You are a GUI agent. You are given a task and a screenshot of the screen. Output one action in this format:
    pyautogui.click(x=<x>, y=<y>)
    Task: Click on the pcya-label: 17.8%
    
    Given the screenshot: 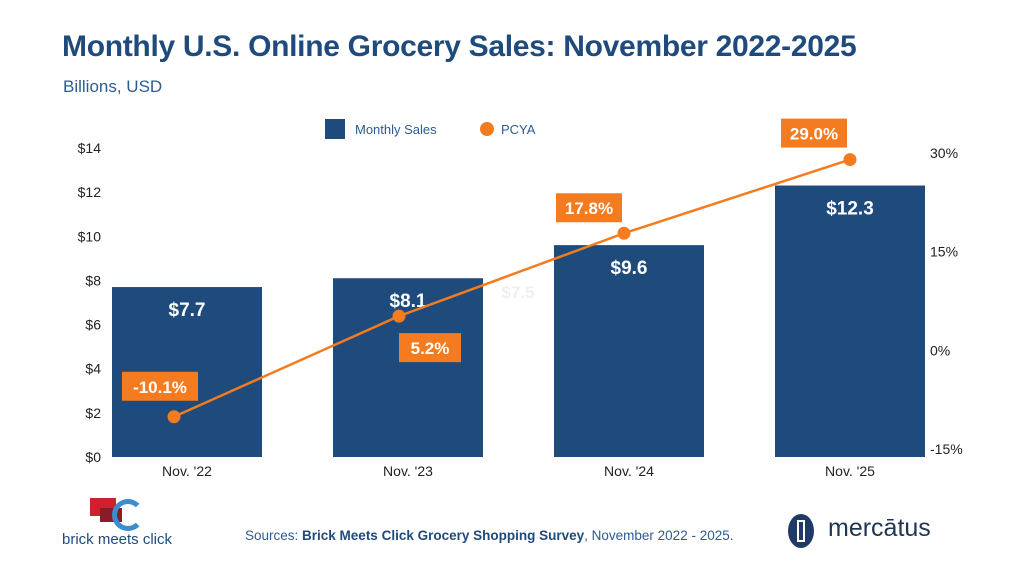 What is the action you would take?
    pyautogui.click(x=589, y=208)
    